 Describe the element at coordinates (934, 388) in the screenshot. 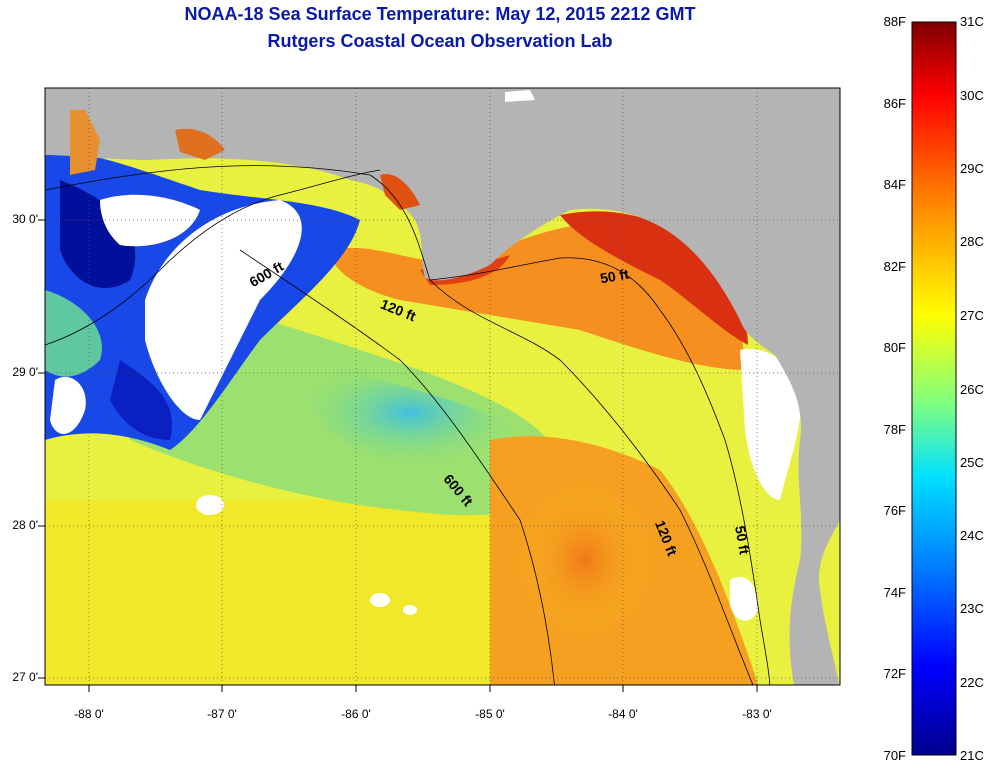

I see `colorbar-scale` at that location.